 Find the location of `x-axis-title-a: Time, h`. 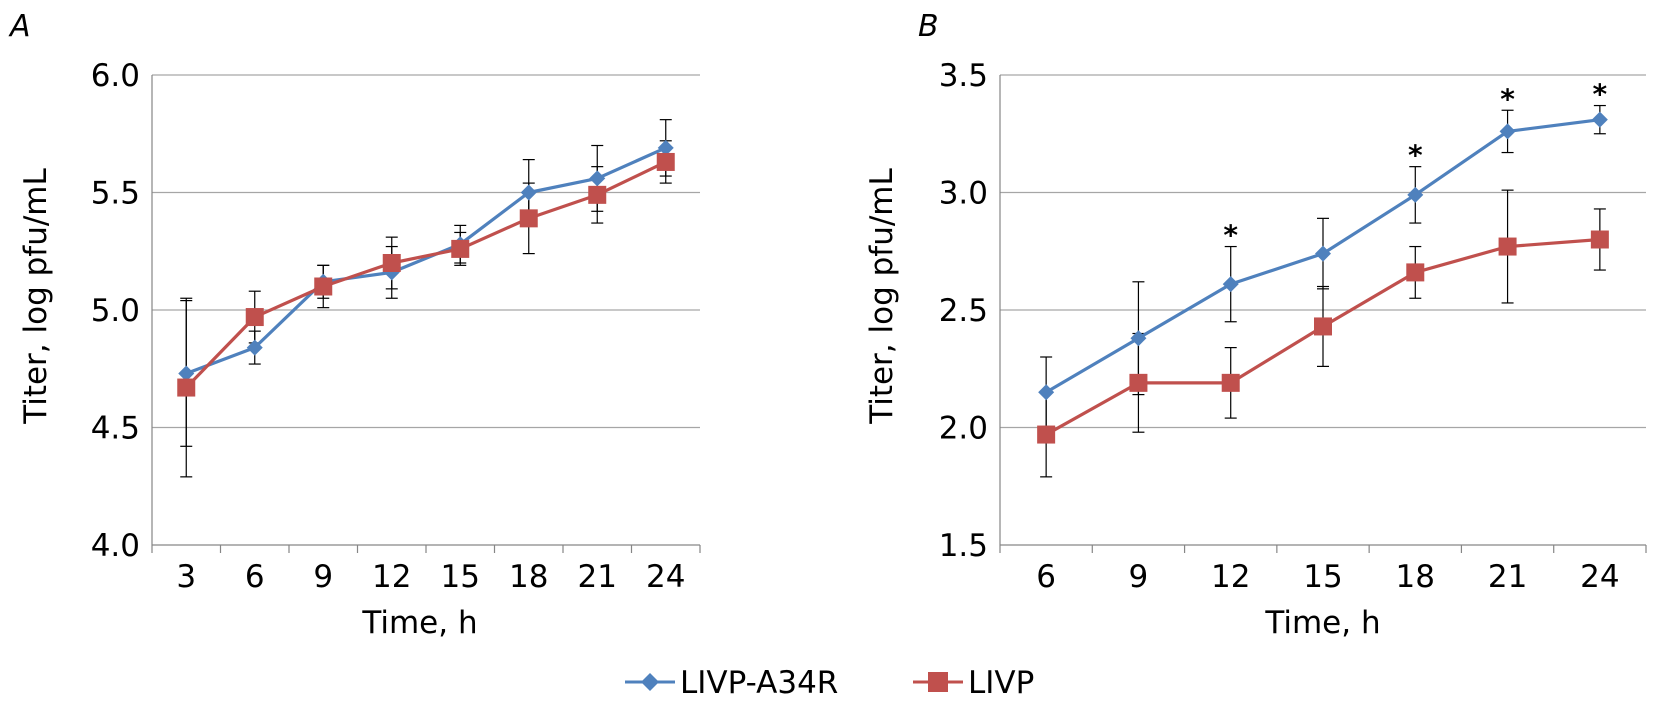

x-axis-title-a: Time, h is located at coordinates (419, 623).